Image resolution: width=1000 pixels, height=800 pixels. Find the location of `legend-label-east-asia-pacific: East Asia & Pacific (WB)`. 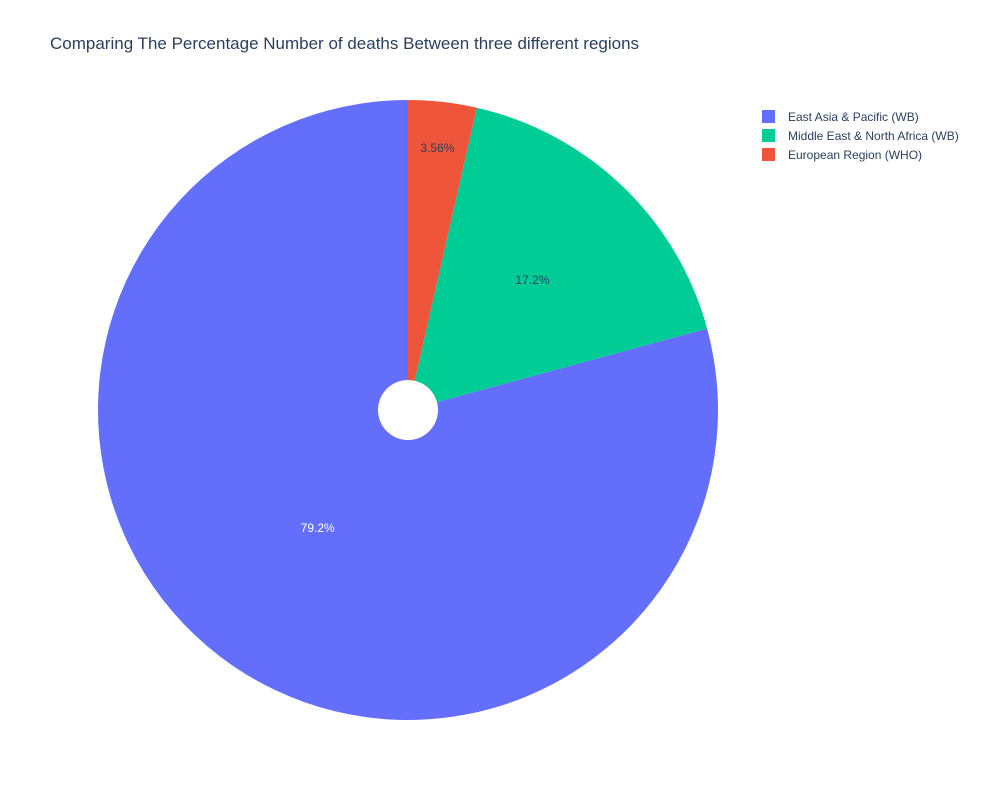

legend-label-east-asia-pacific: East Asia & Pacific (WB) is located at coordinates (853, 116).